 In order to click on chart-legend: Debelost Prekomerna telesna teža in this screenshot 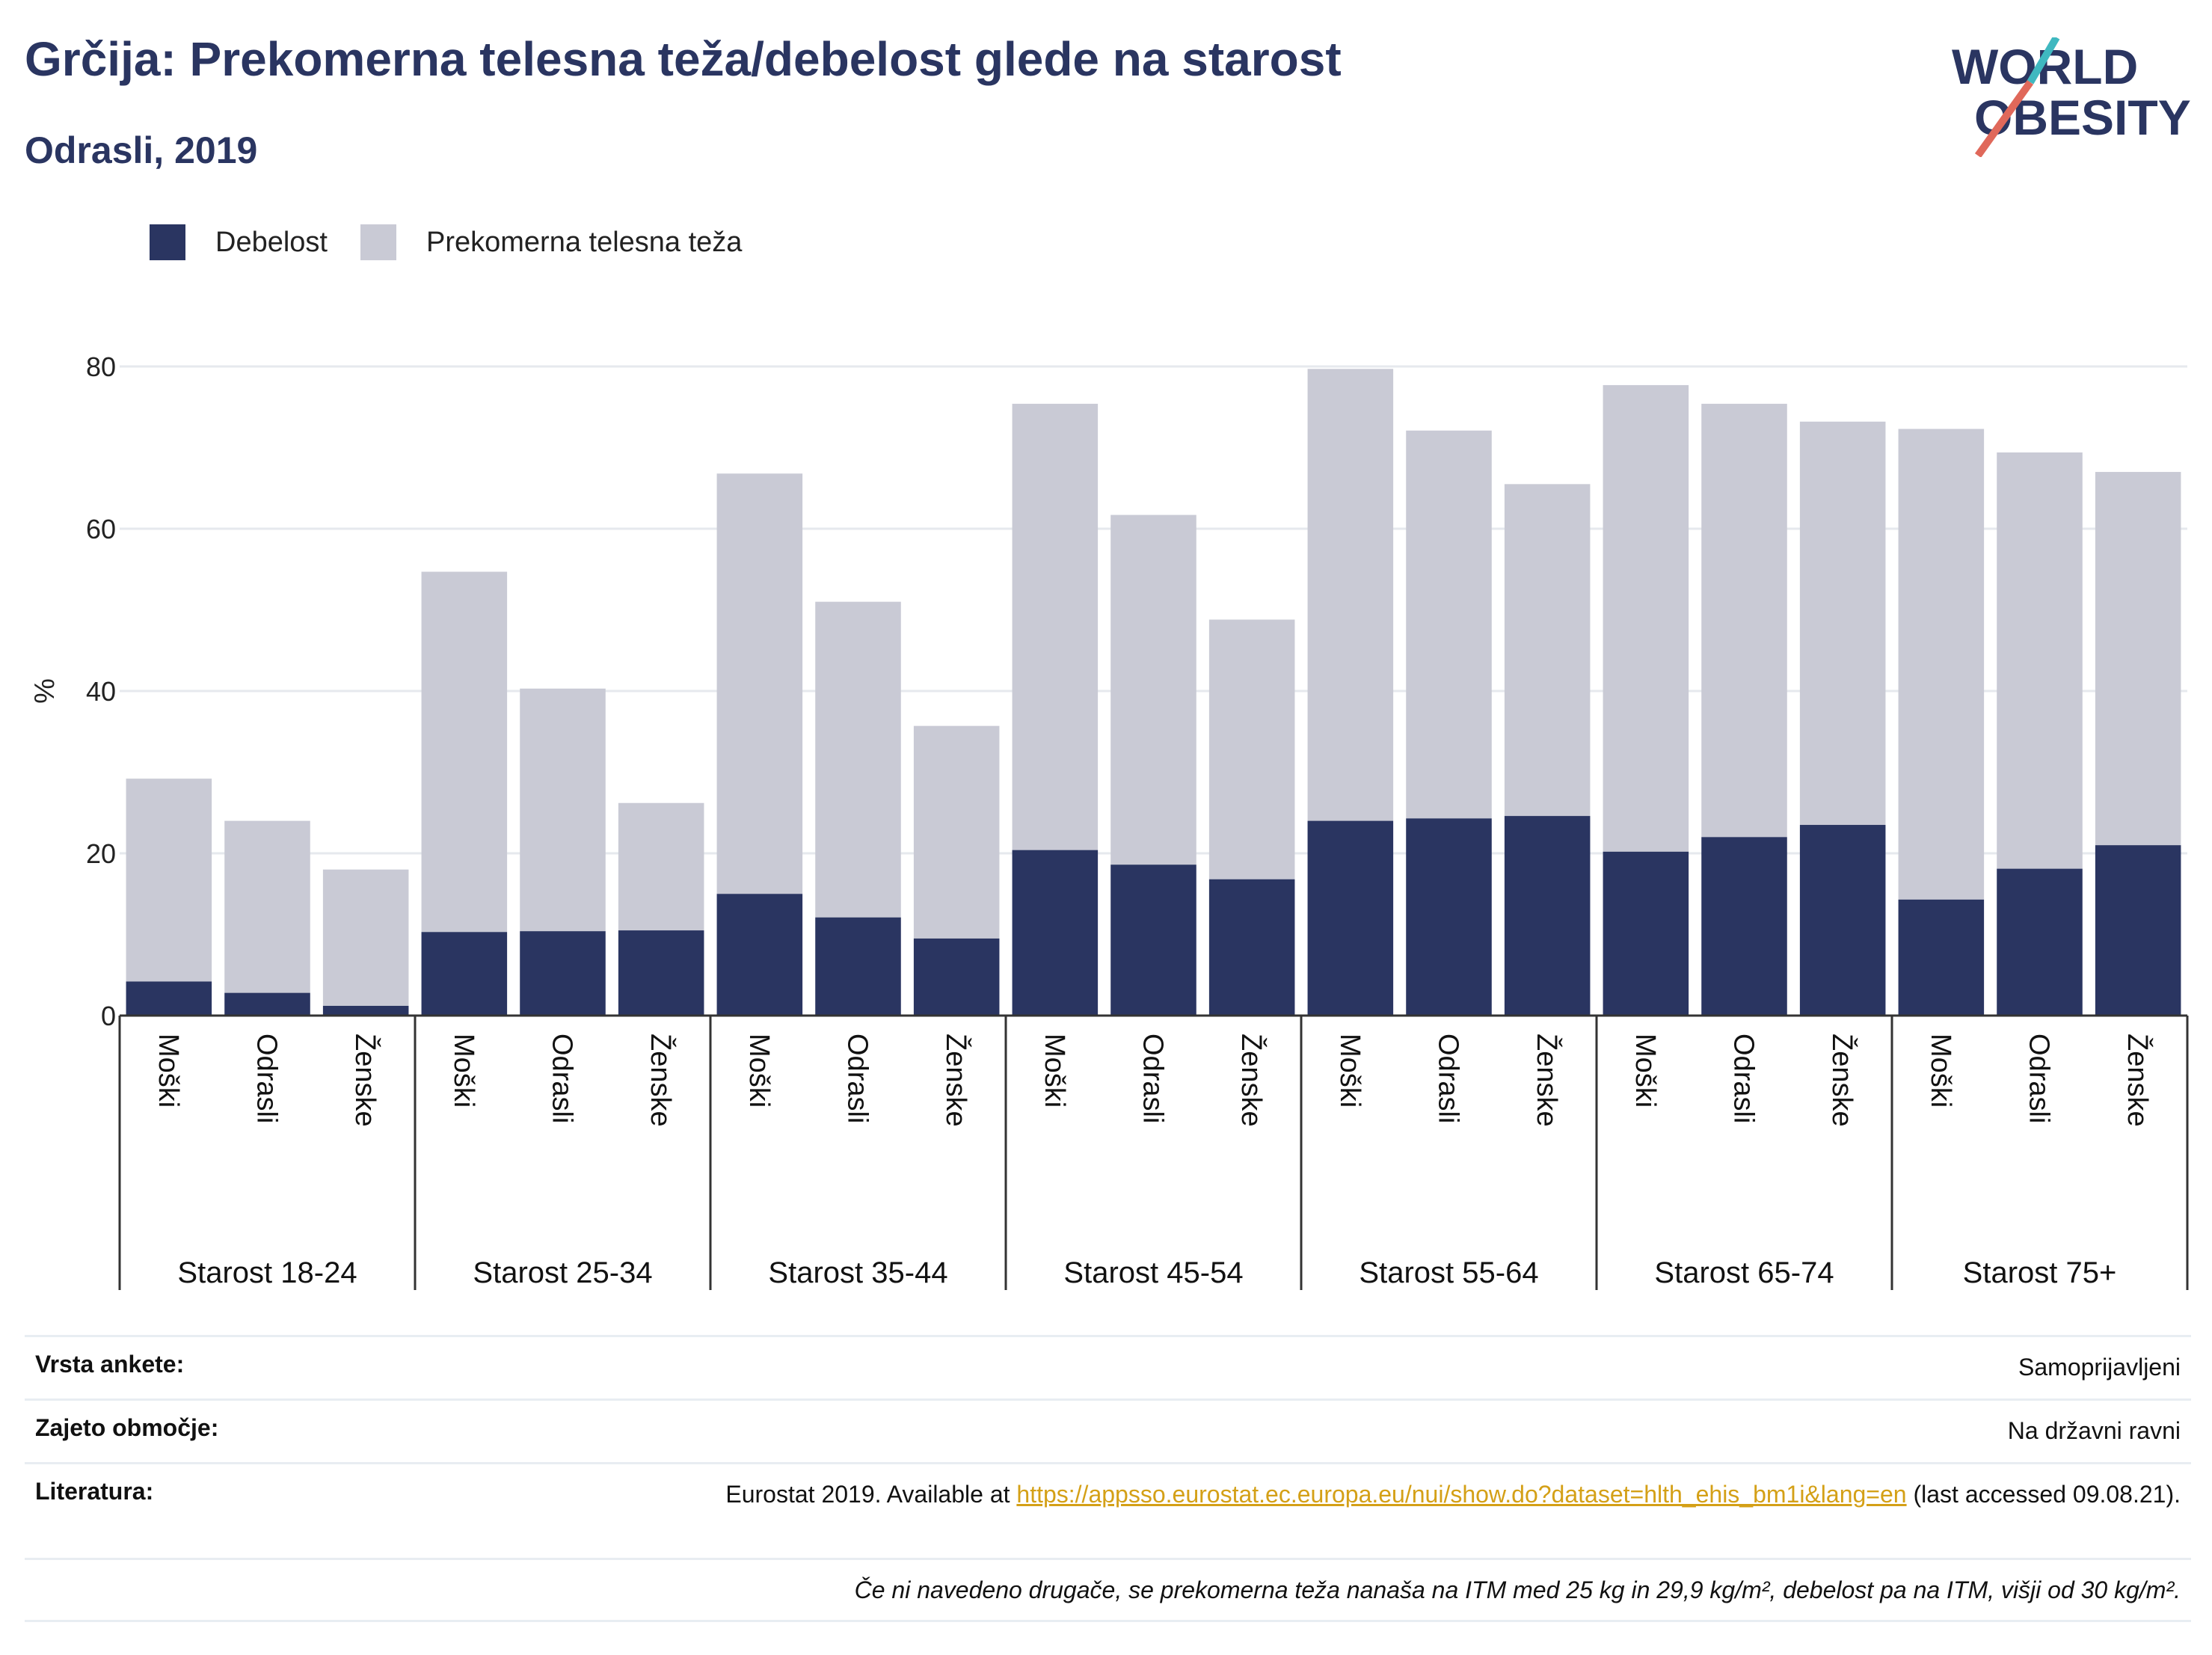, I will do `click(462, 242)`.